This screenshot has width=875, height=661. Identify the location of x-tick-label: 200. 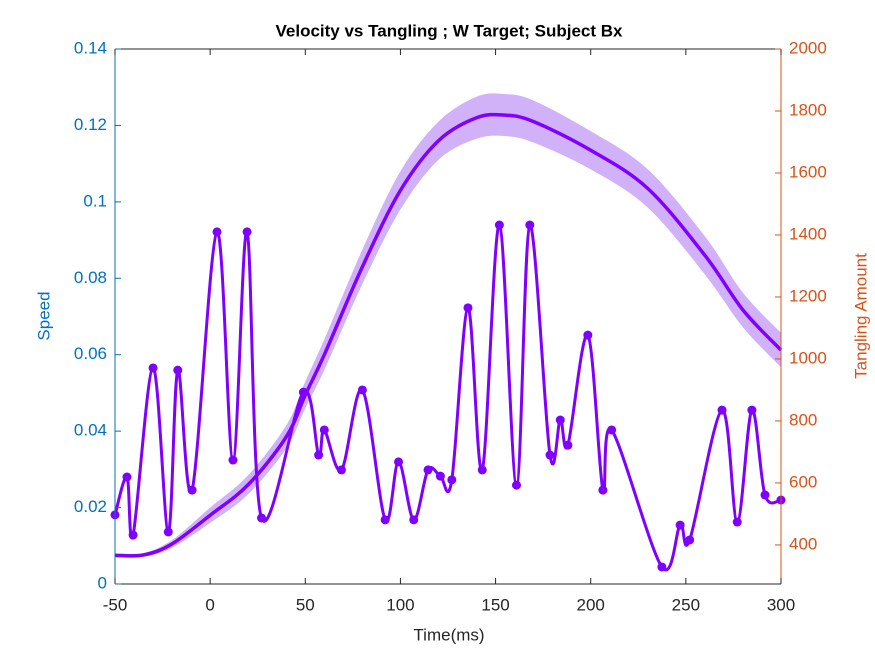
(591, 604).